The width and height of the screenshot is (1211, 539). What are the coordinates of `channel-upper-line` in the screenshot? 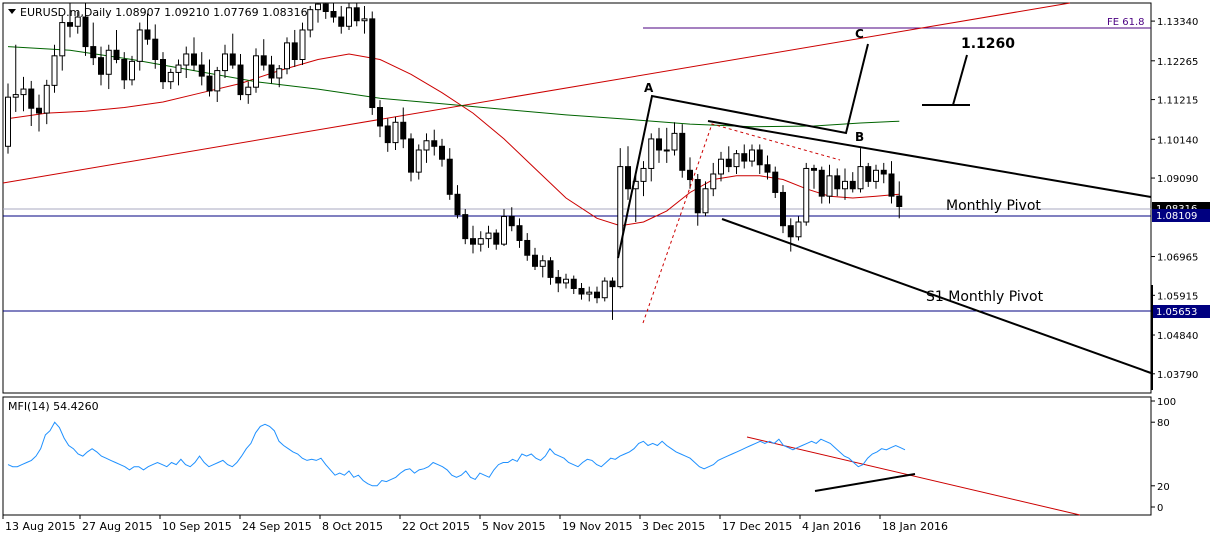 It's located at (929, 159).